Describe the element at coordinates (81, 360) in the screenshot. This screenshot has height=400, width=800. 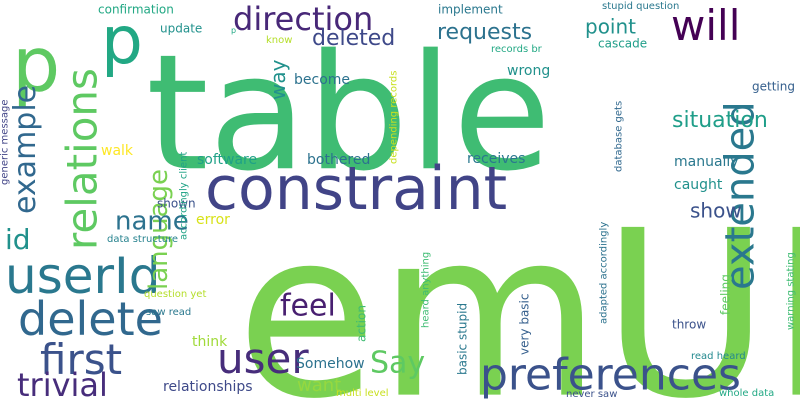
I see `word-first-12: first` at that location.